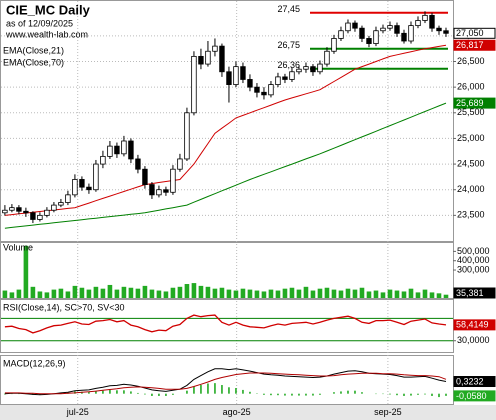  I want to click on macd-line, so click(225, 383).